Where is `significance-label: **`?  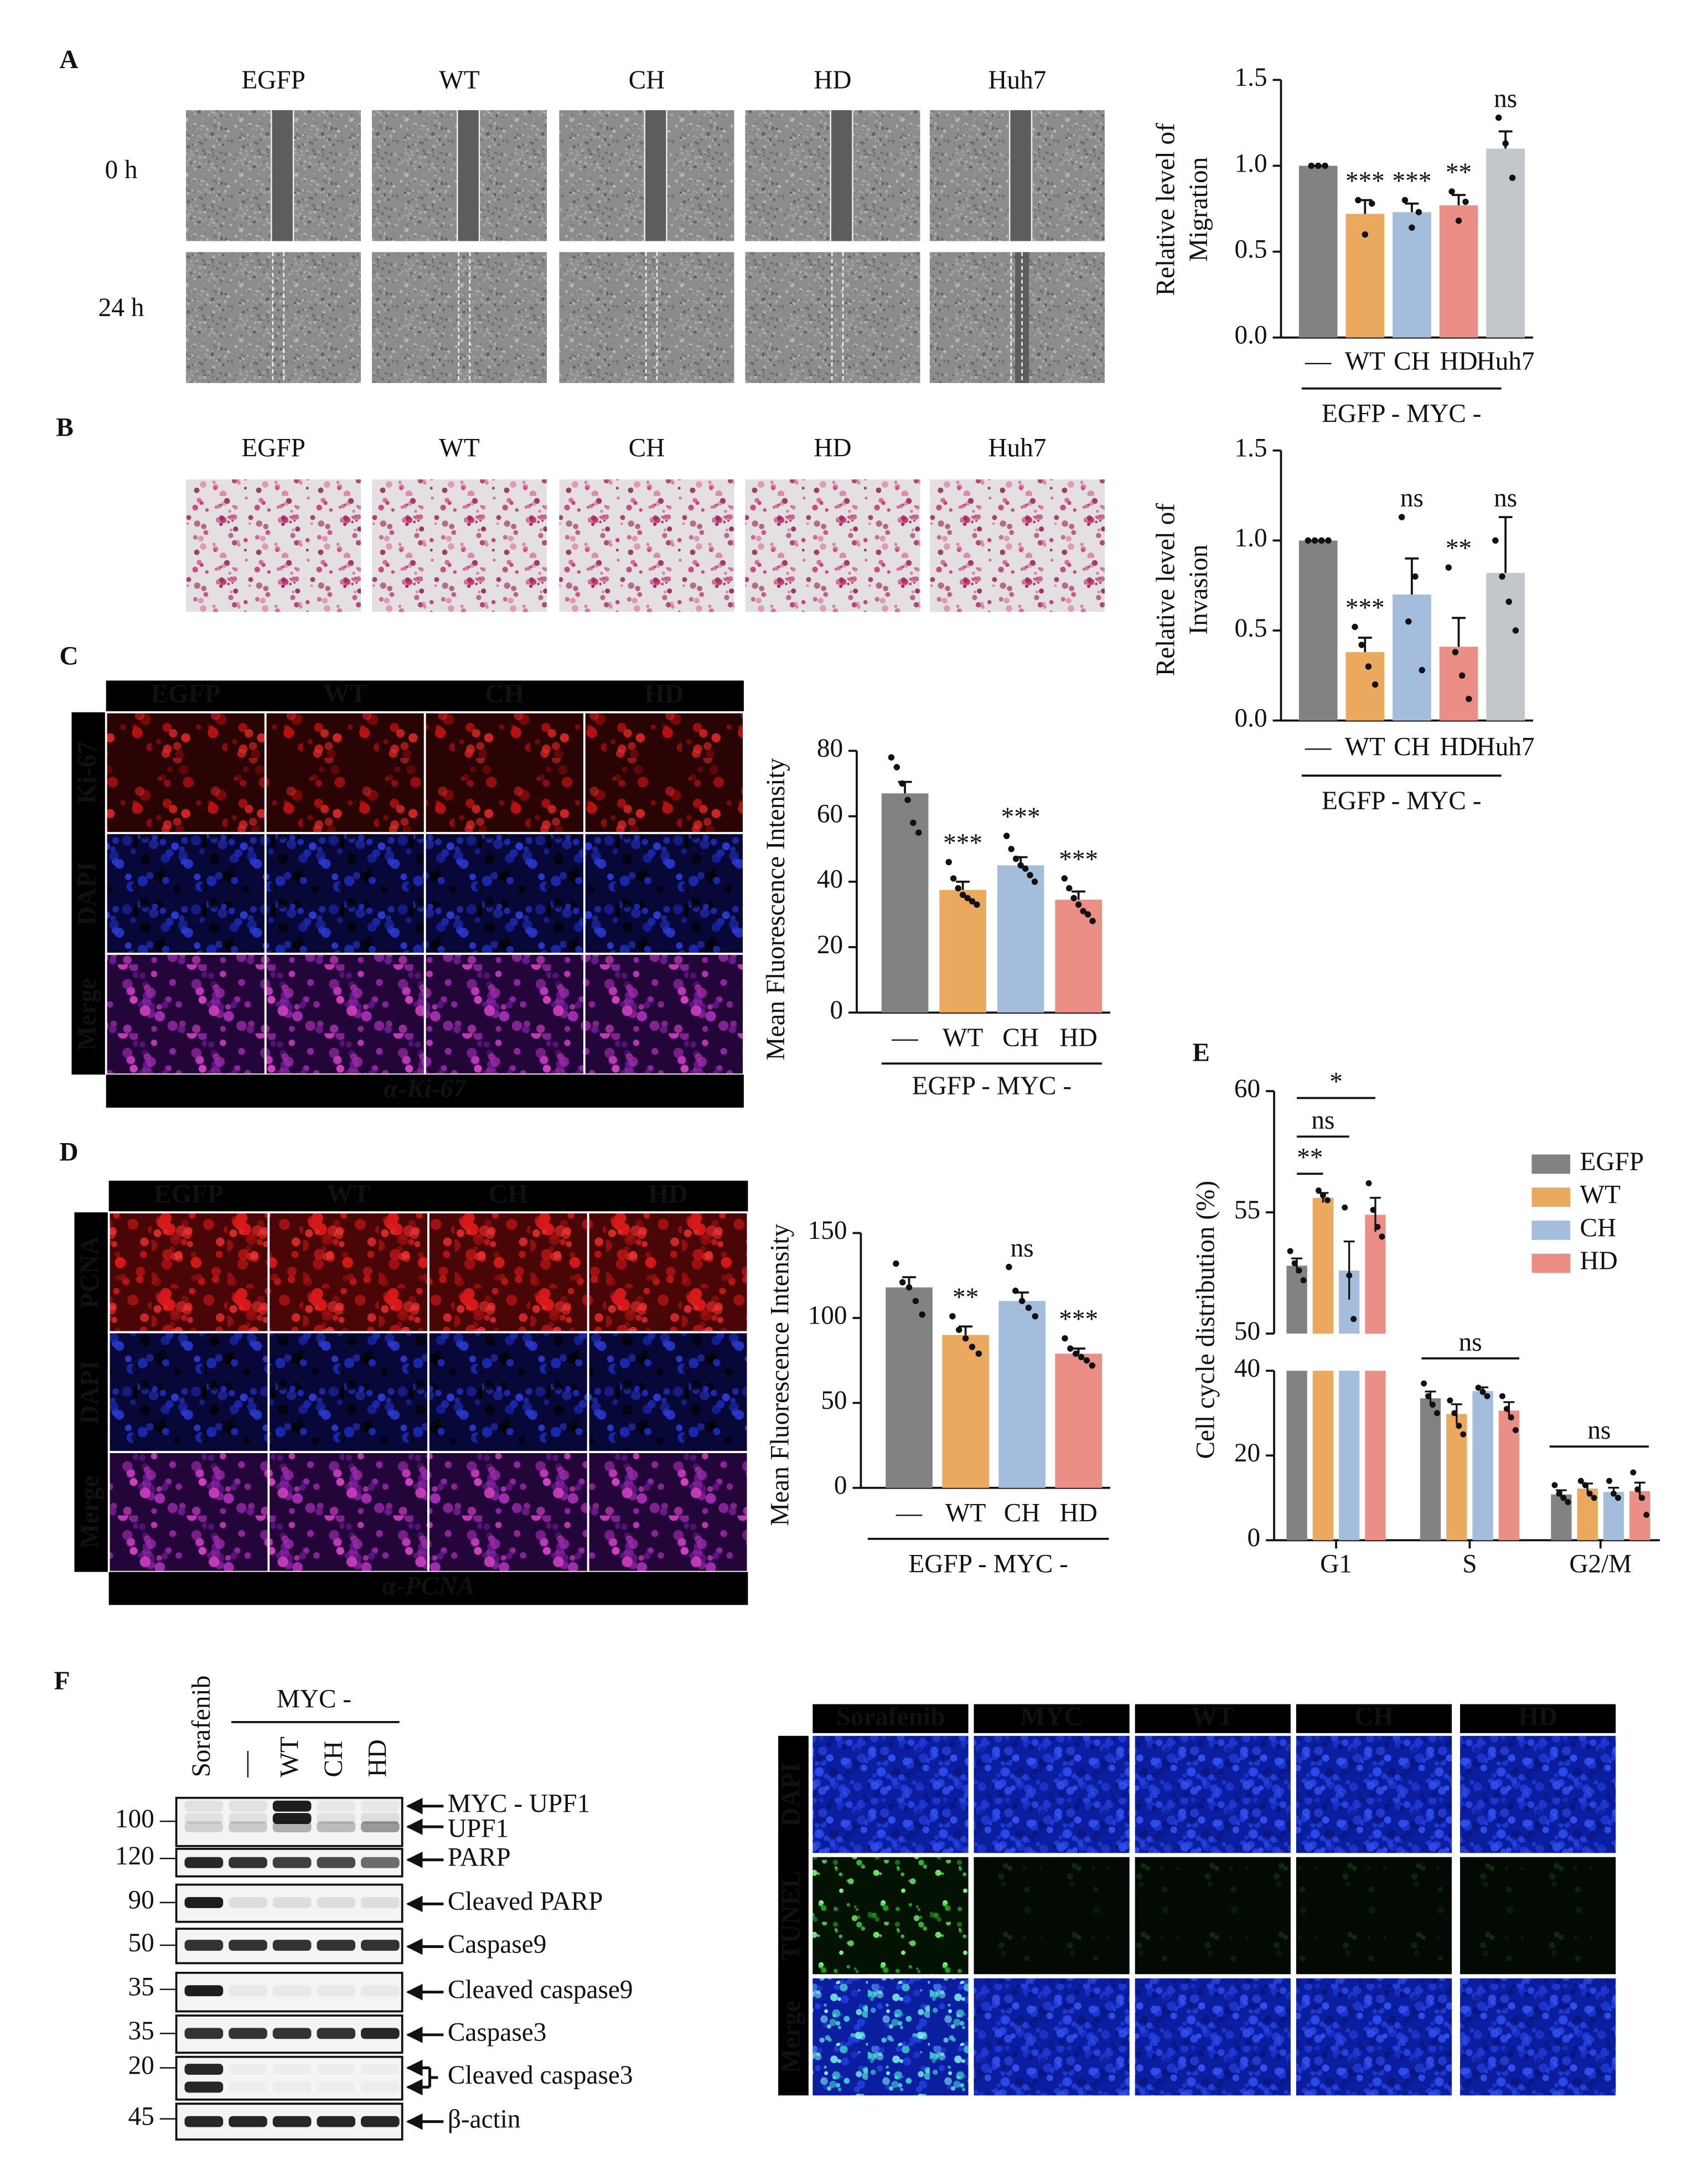
significance-label: ** is located at coordinates (1310, 1157).